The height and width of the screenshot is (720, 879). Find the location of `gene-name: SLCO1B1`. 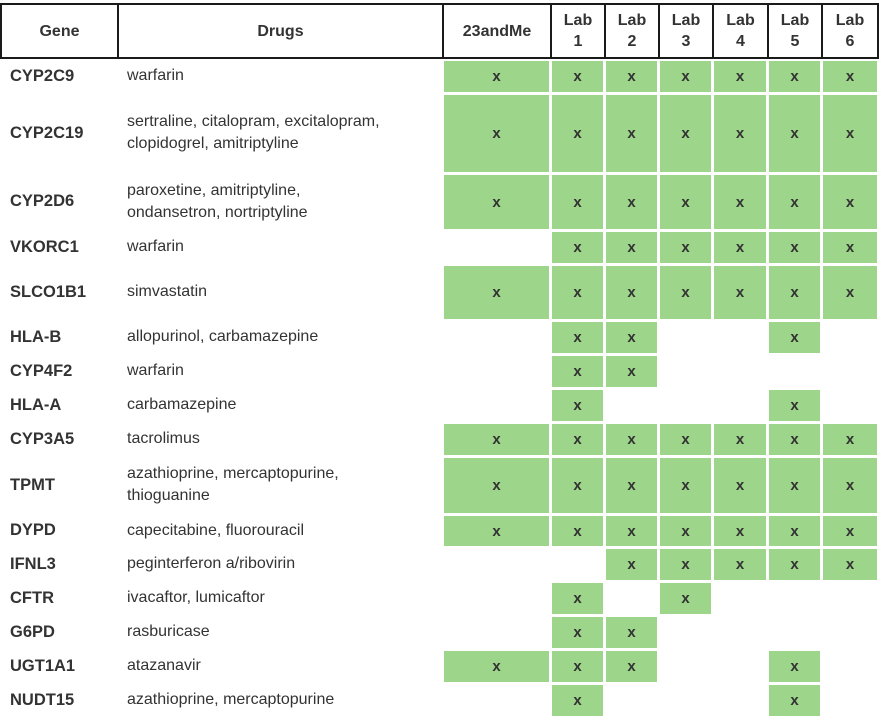

gene-name: SLCO1B1 is located at coordinates (48, 291).